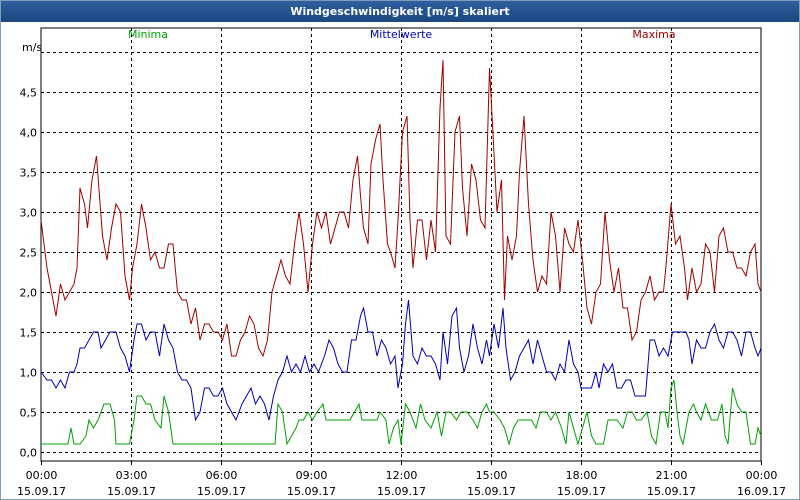 This screenshot has width=800, height=500. I want to click on y-tick-label: 1,5, so click(29, 333).